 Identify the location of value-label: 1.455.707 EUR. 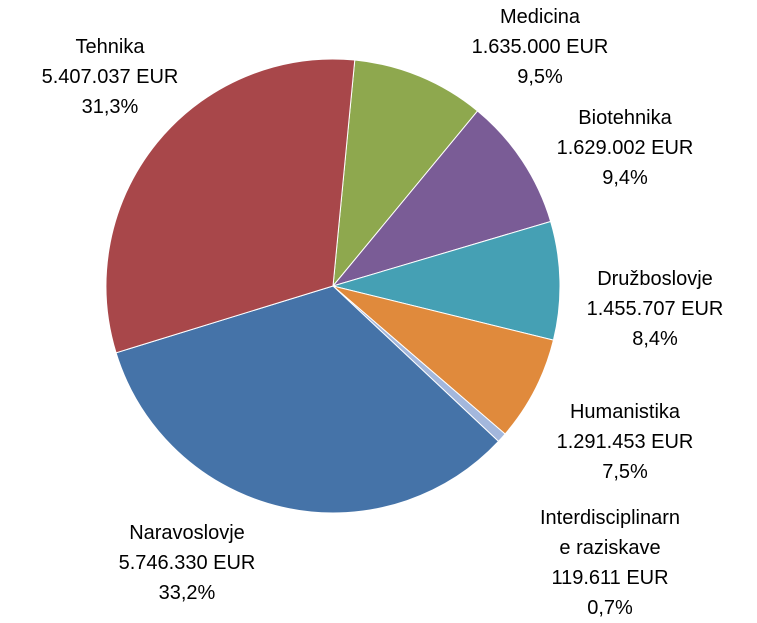
(655, 309).